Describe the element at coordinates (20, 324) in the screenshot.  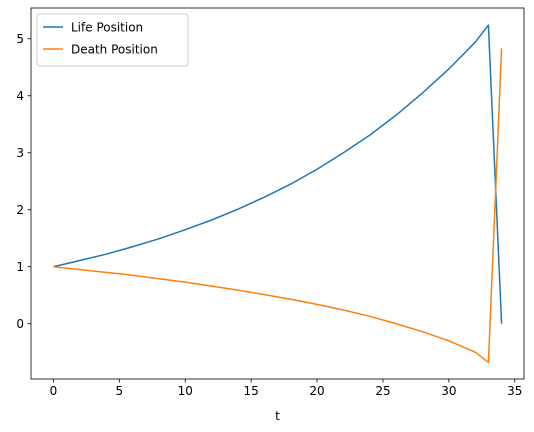
I see `y-tick-label: 0` at that location.